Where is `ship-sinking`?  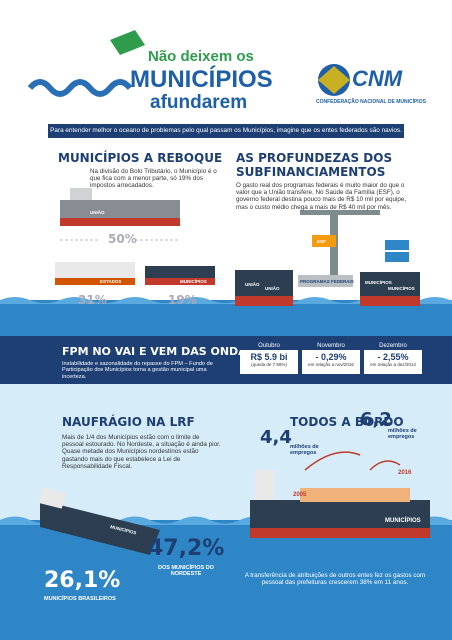
ship-sinking is located at coordinates (100, 527).